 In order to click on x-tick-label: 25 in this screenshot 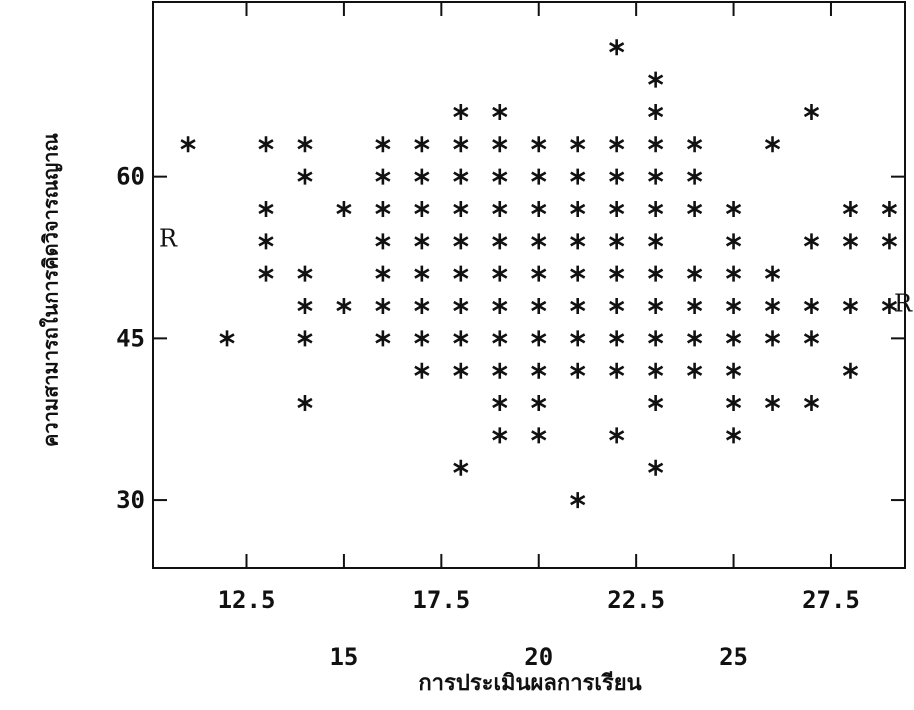, I will do `click(733, 657)`.